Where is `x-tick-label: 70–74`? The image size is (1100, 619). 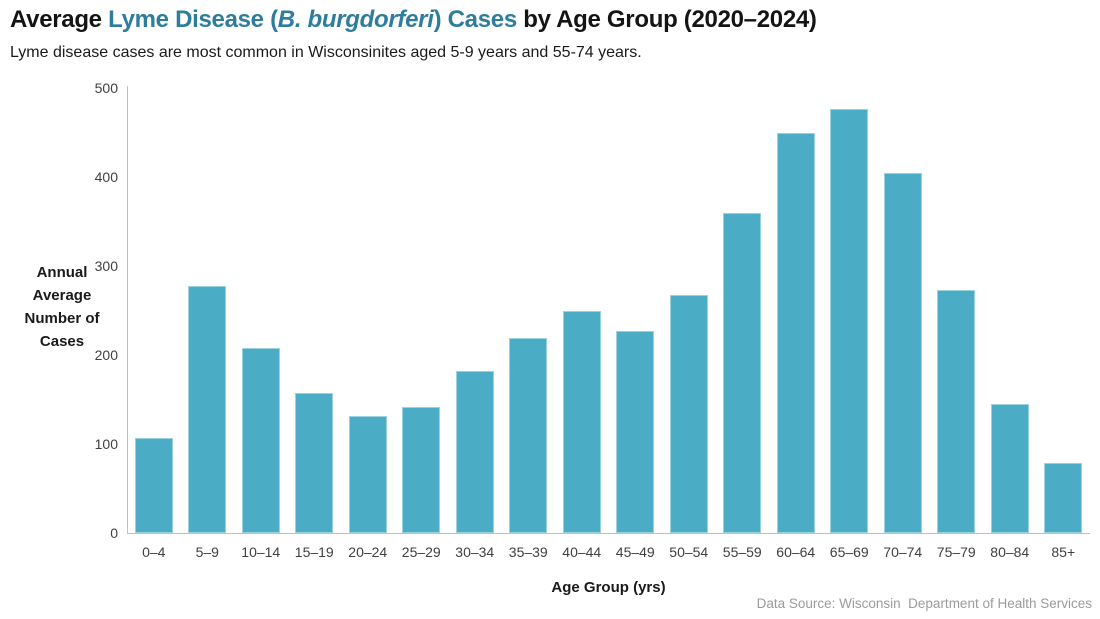 x-tick-label: 70–74 is located at coordinates (903, 552).